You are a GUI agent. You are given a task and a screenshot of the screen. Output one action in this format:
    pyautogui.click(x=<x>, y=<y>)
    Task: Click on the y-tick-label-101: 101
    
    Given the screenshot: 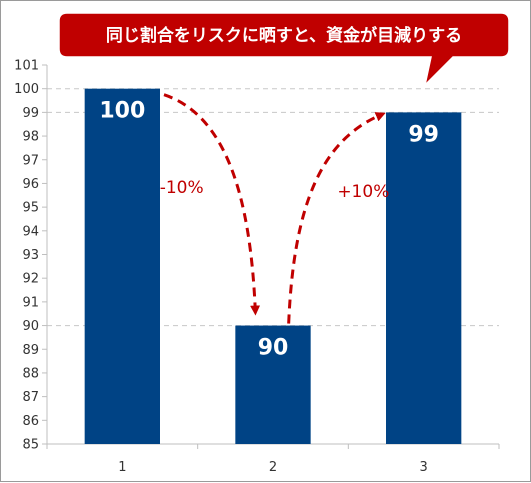 What is the action you would take?
    pyautogui.click(x=26, y=66)
    